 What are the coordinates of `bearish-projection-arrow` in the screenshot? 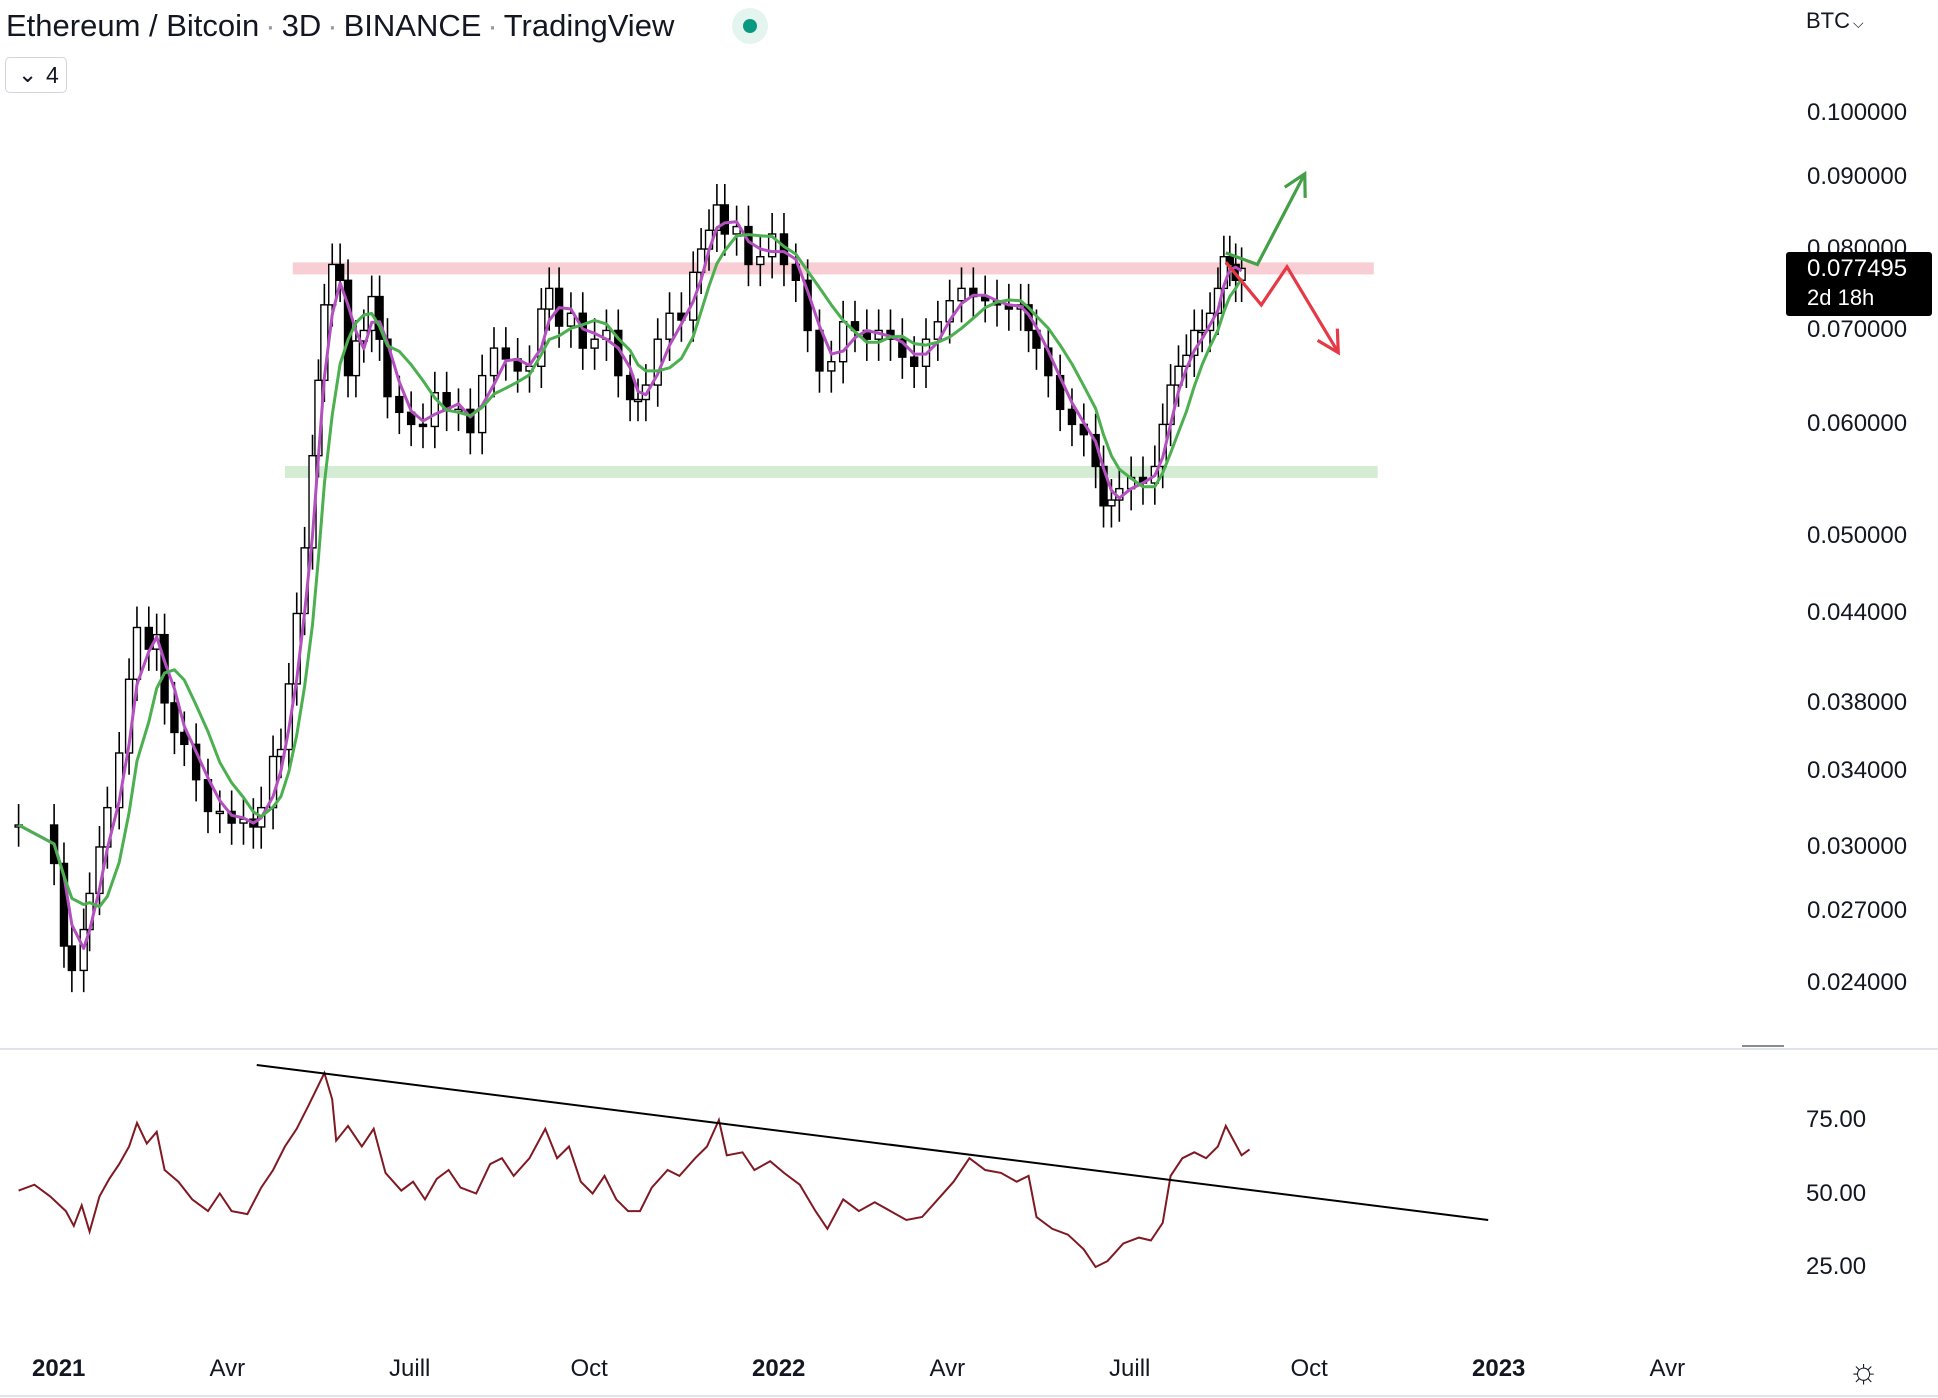 It's located at (1282, 307).